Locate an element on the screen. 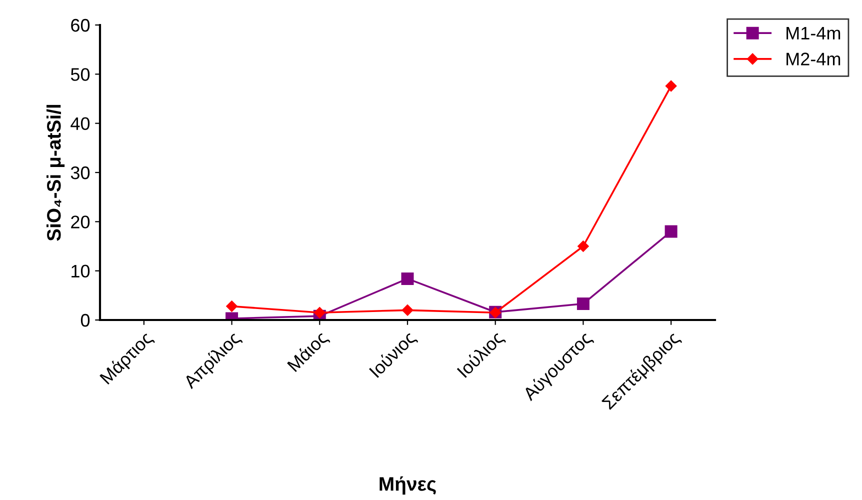 The image size is (862, 500). legend-label: M2-4m is located at coordinates (813, 59).